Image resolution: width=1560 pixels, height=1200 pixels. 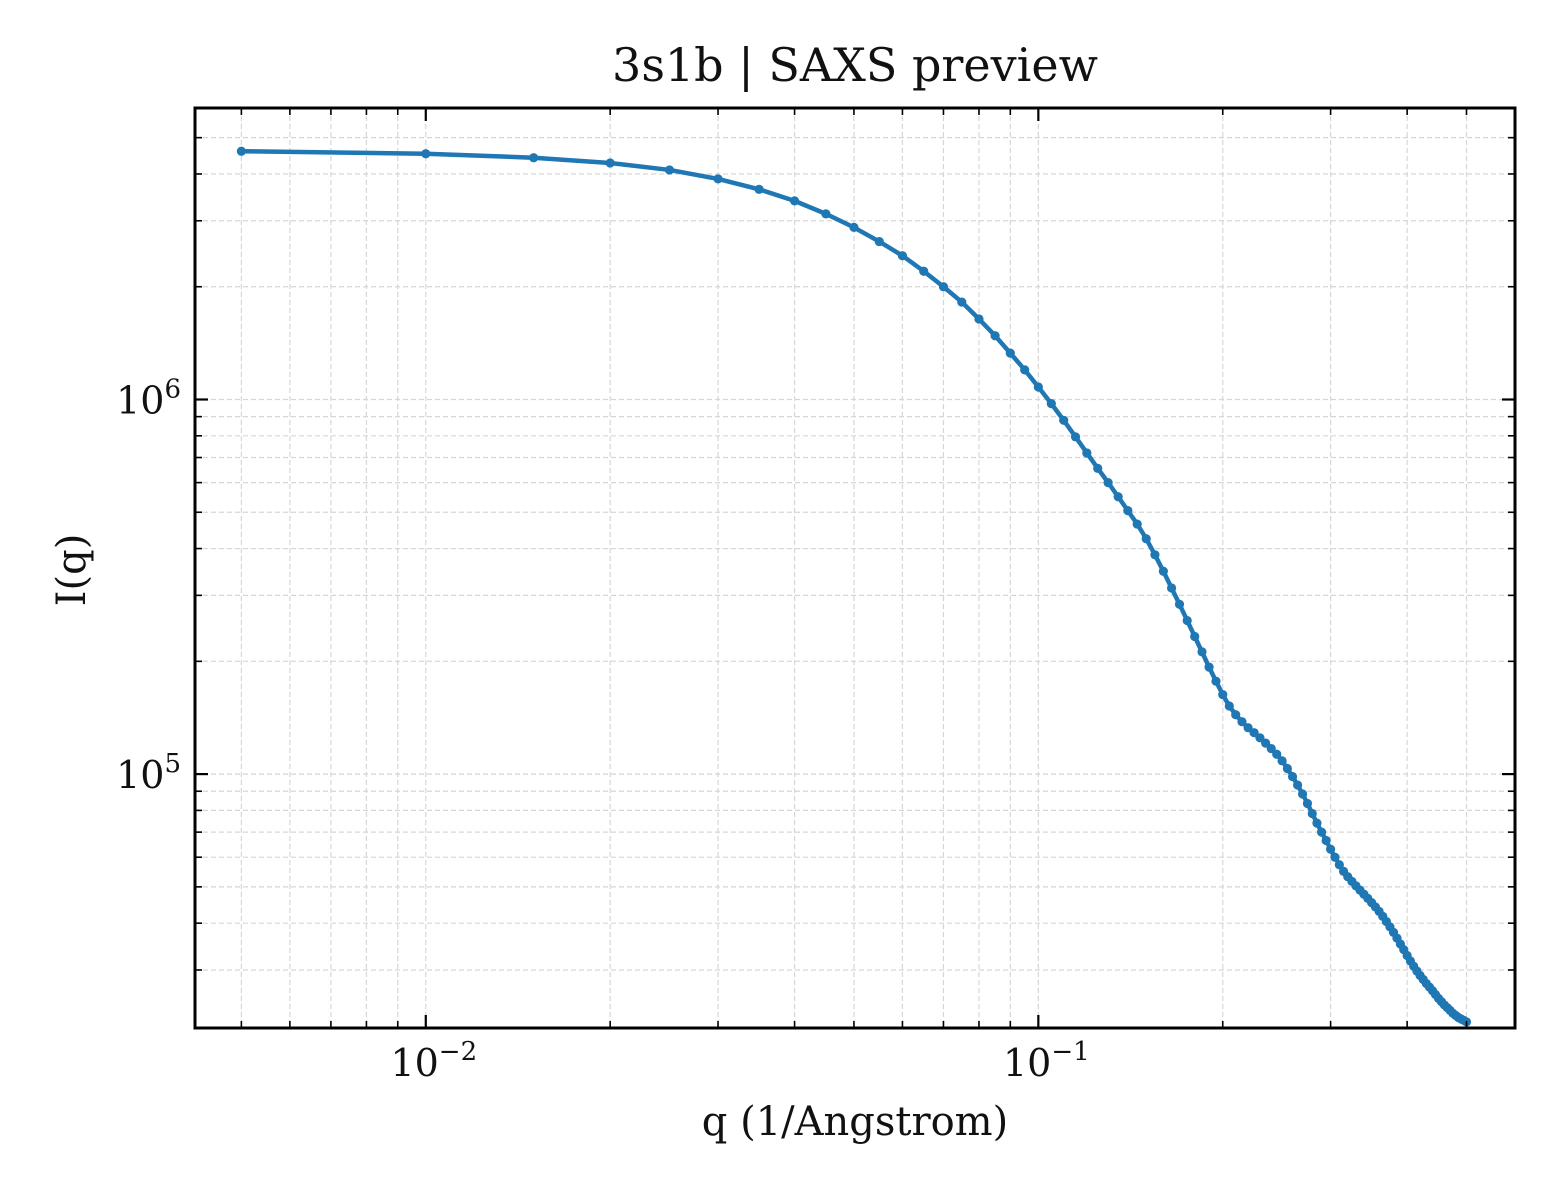 What do you see at coordinates (855, 1122) in the screenshot?
I see `x-axis-label: q (1/Angstrom)` at bounding box center [855, 1122].